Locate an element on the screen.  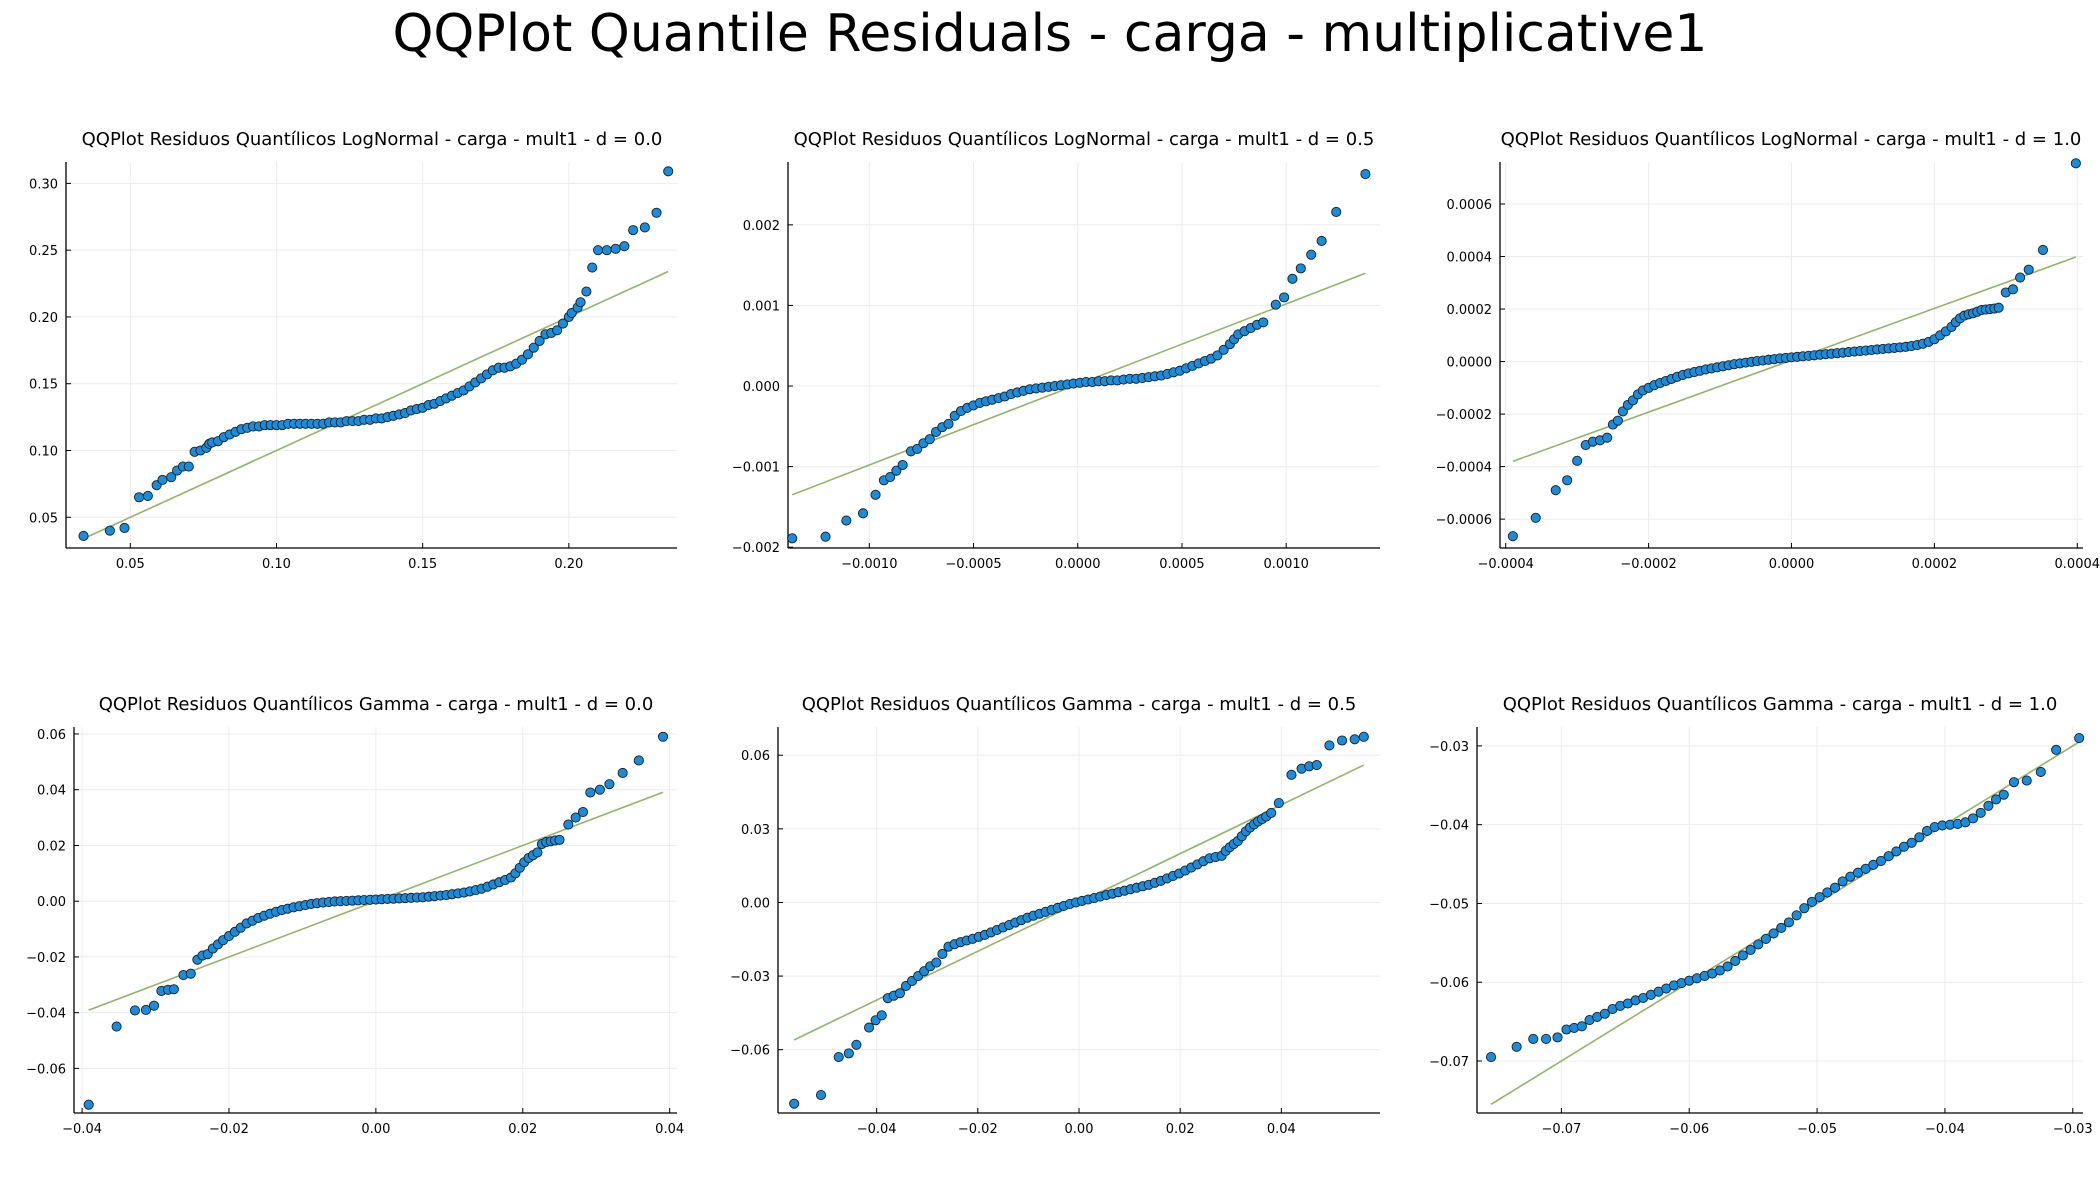
x-tick-label: 0.0002 is located at coordinates (1935, 564).